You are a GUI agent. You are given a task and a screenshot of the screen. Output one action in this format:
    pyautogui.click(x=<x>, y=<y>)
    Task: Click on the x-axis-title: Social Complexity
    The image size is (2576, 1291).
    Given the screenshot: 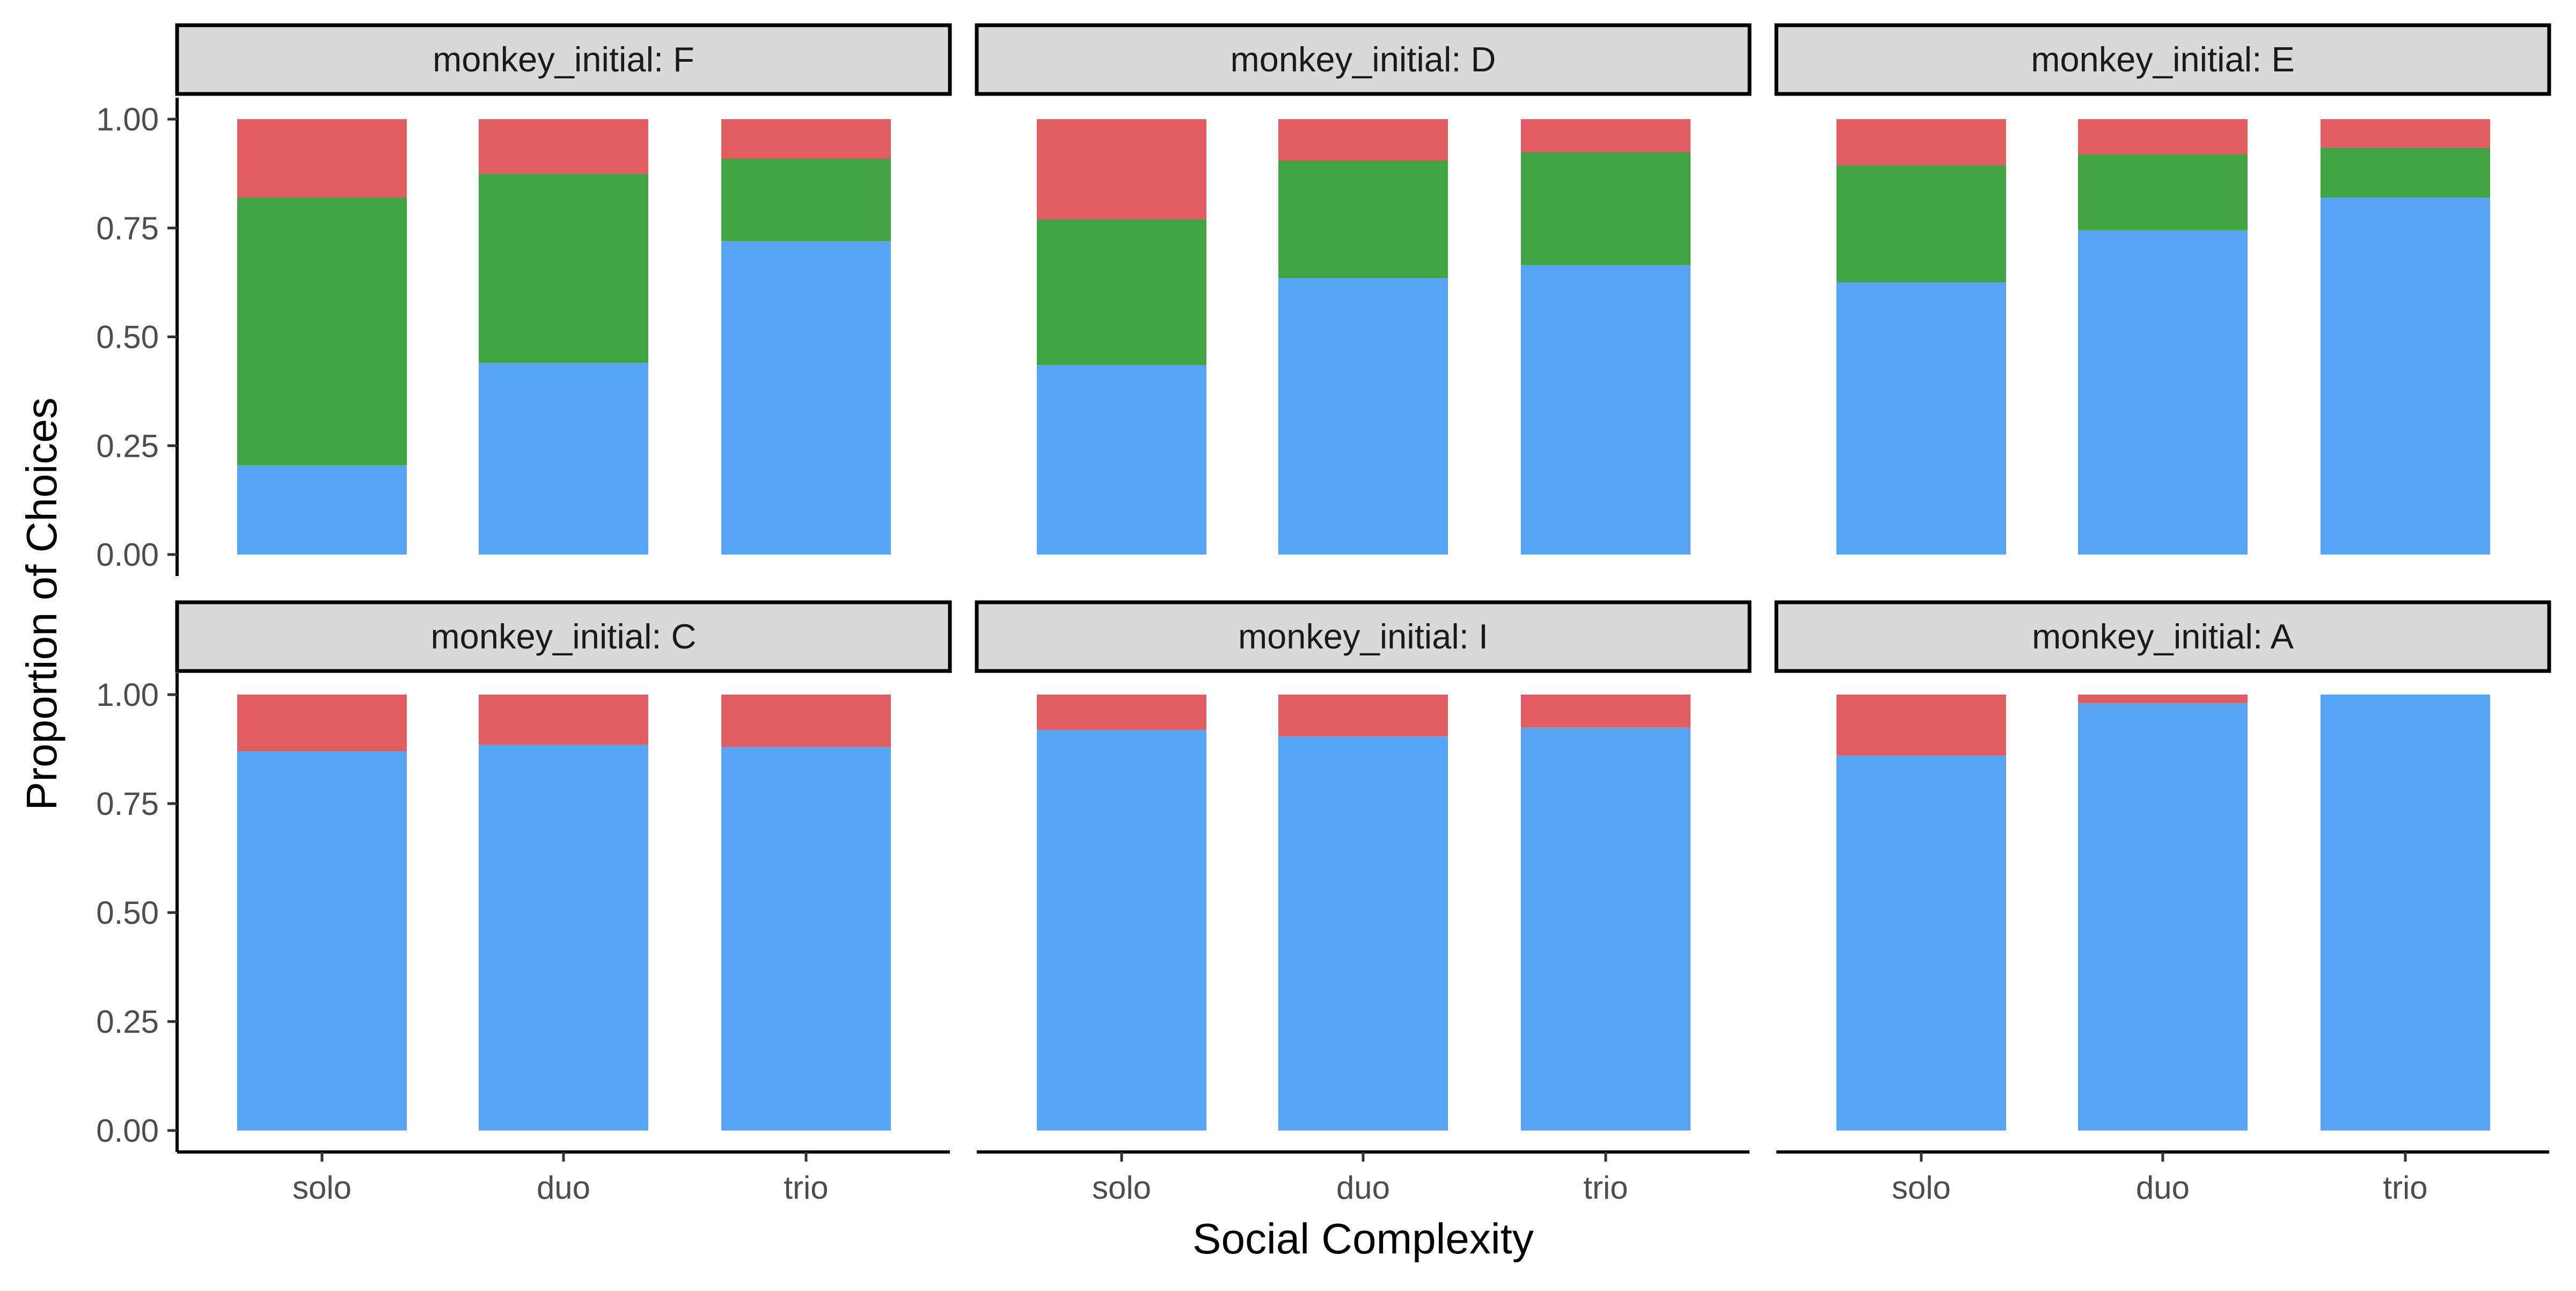 What is the action you would take?
    pyautogui.click(x=1363, y=1239)
    